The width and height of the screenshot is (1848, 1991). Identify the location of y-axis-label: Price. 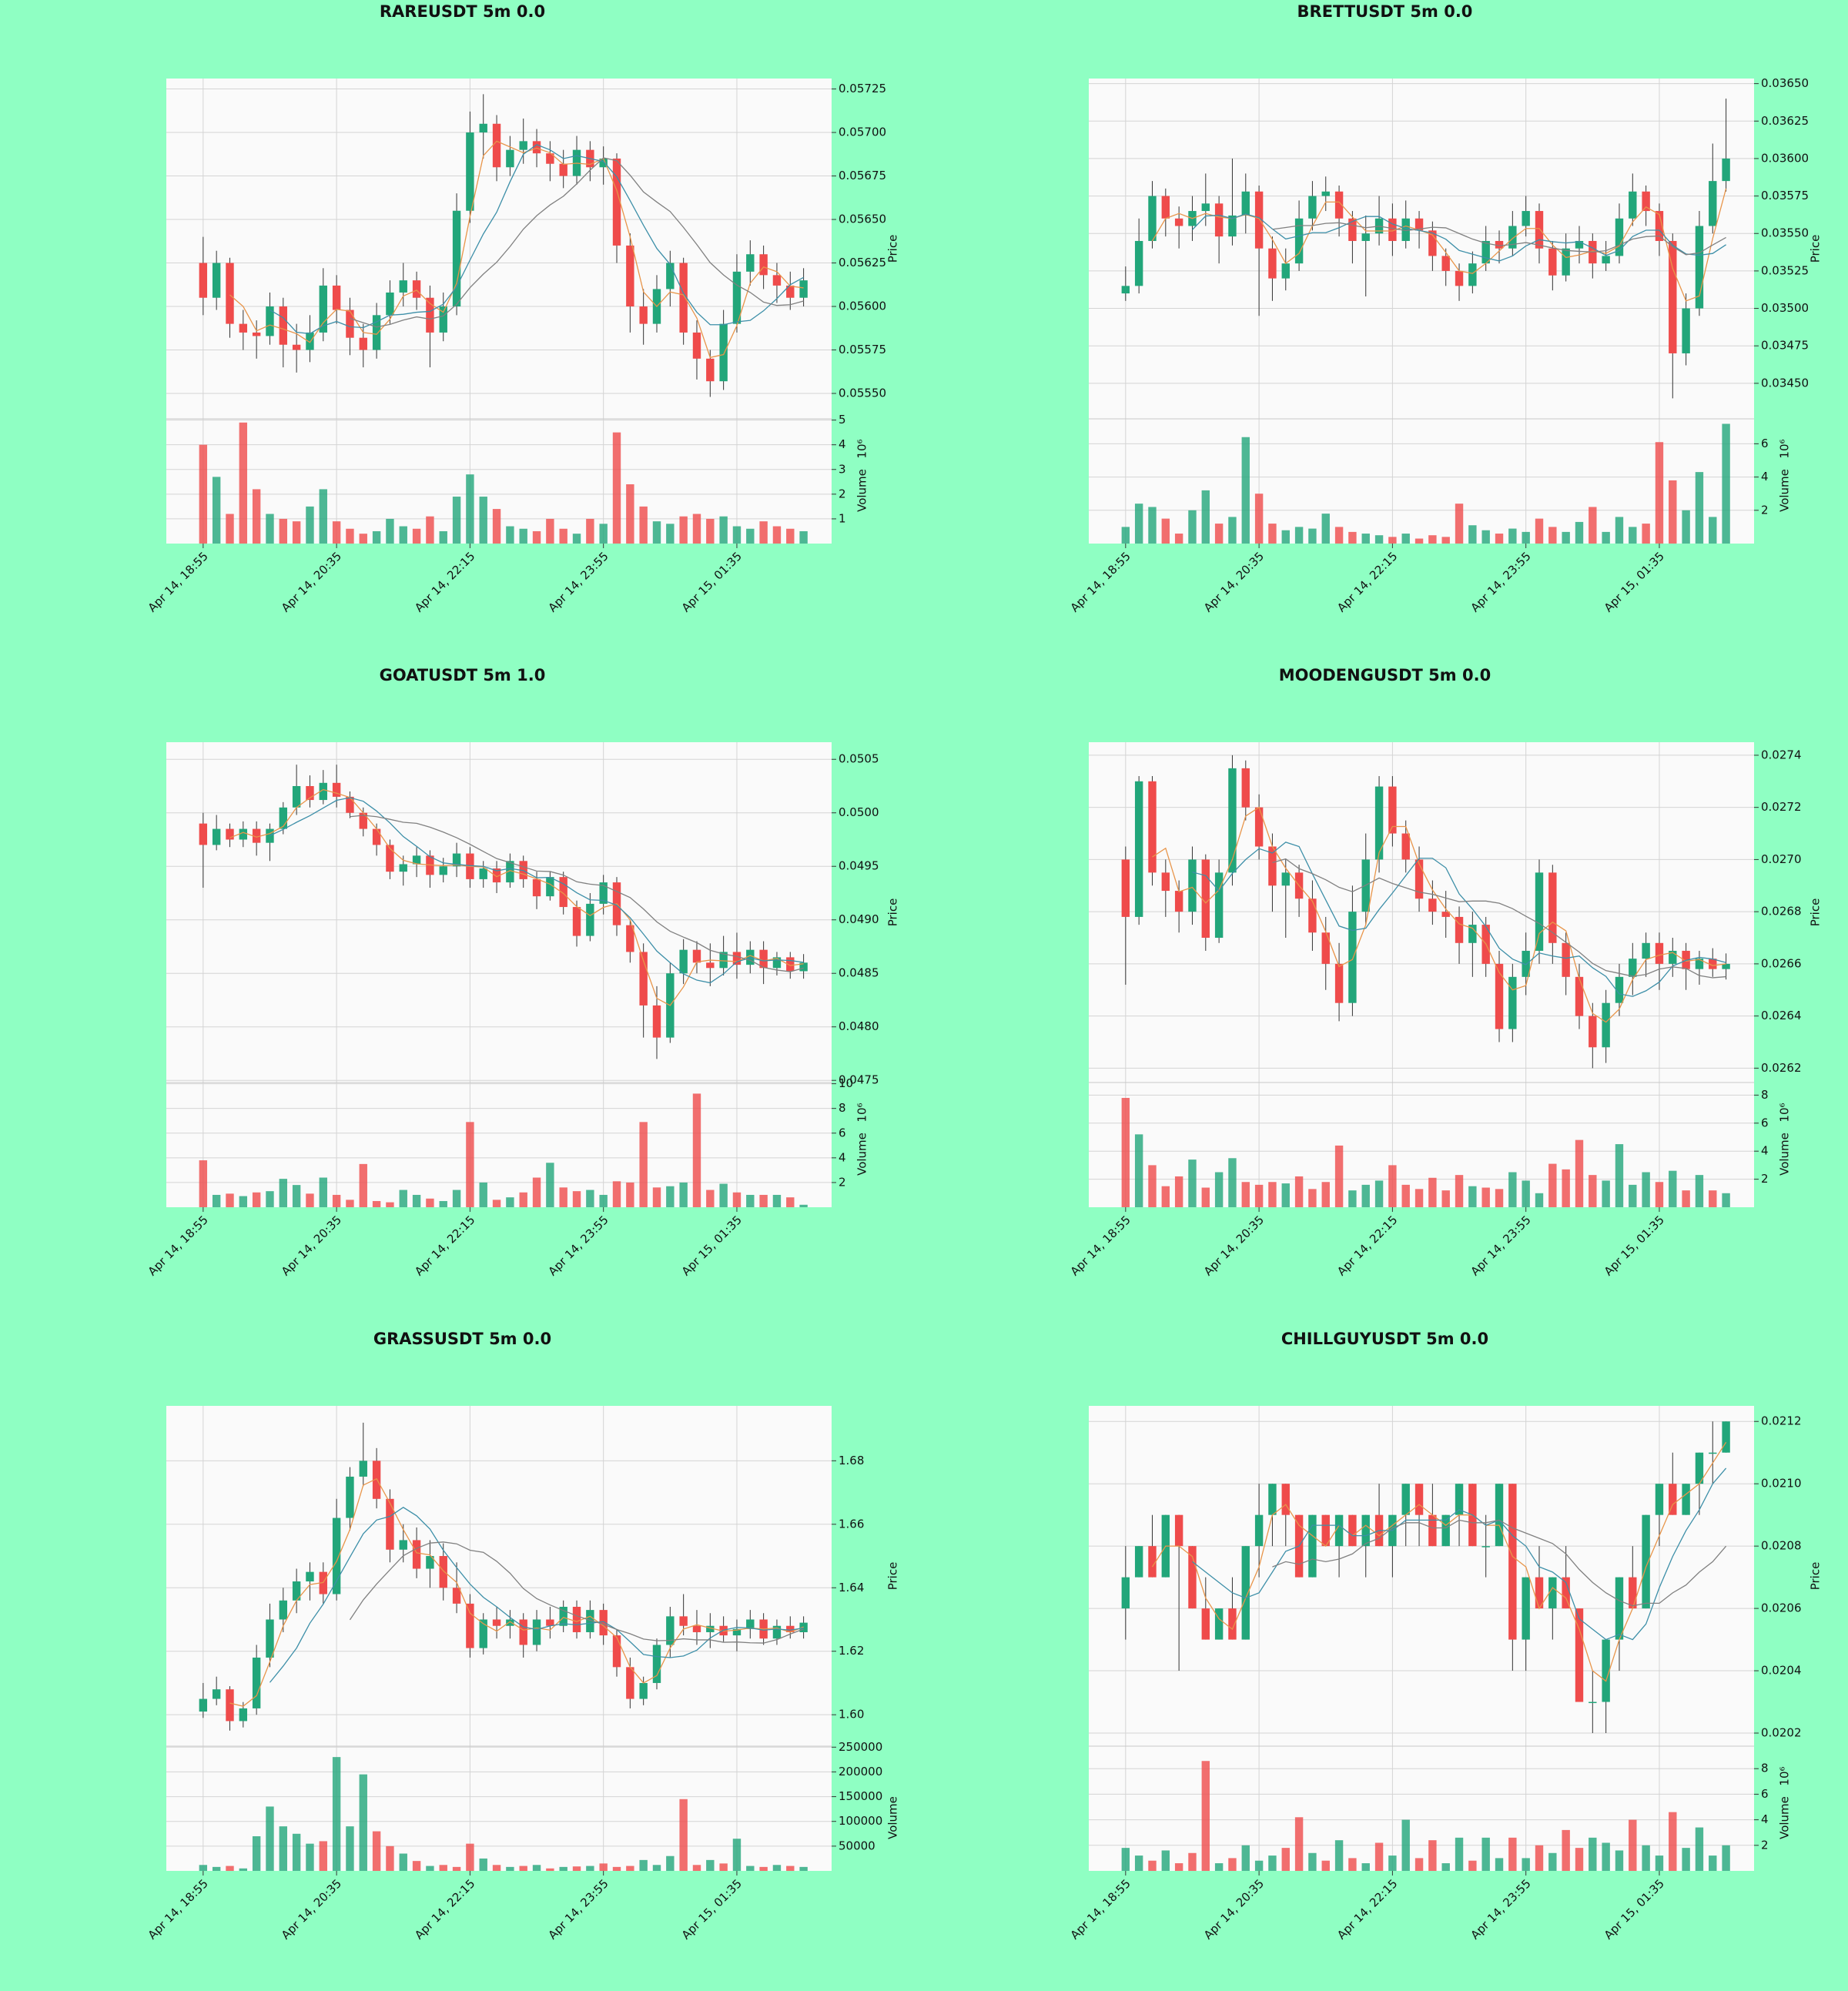
(893, 912).